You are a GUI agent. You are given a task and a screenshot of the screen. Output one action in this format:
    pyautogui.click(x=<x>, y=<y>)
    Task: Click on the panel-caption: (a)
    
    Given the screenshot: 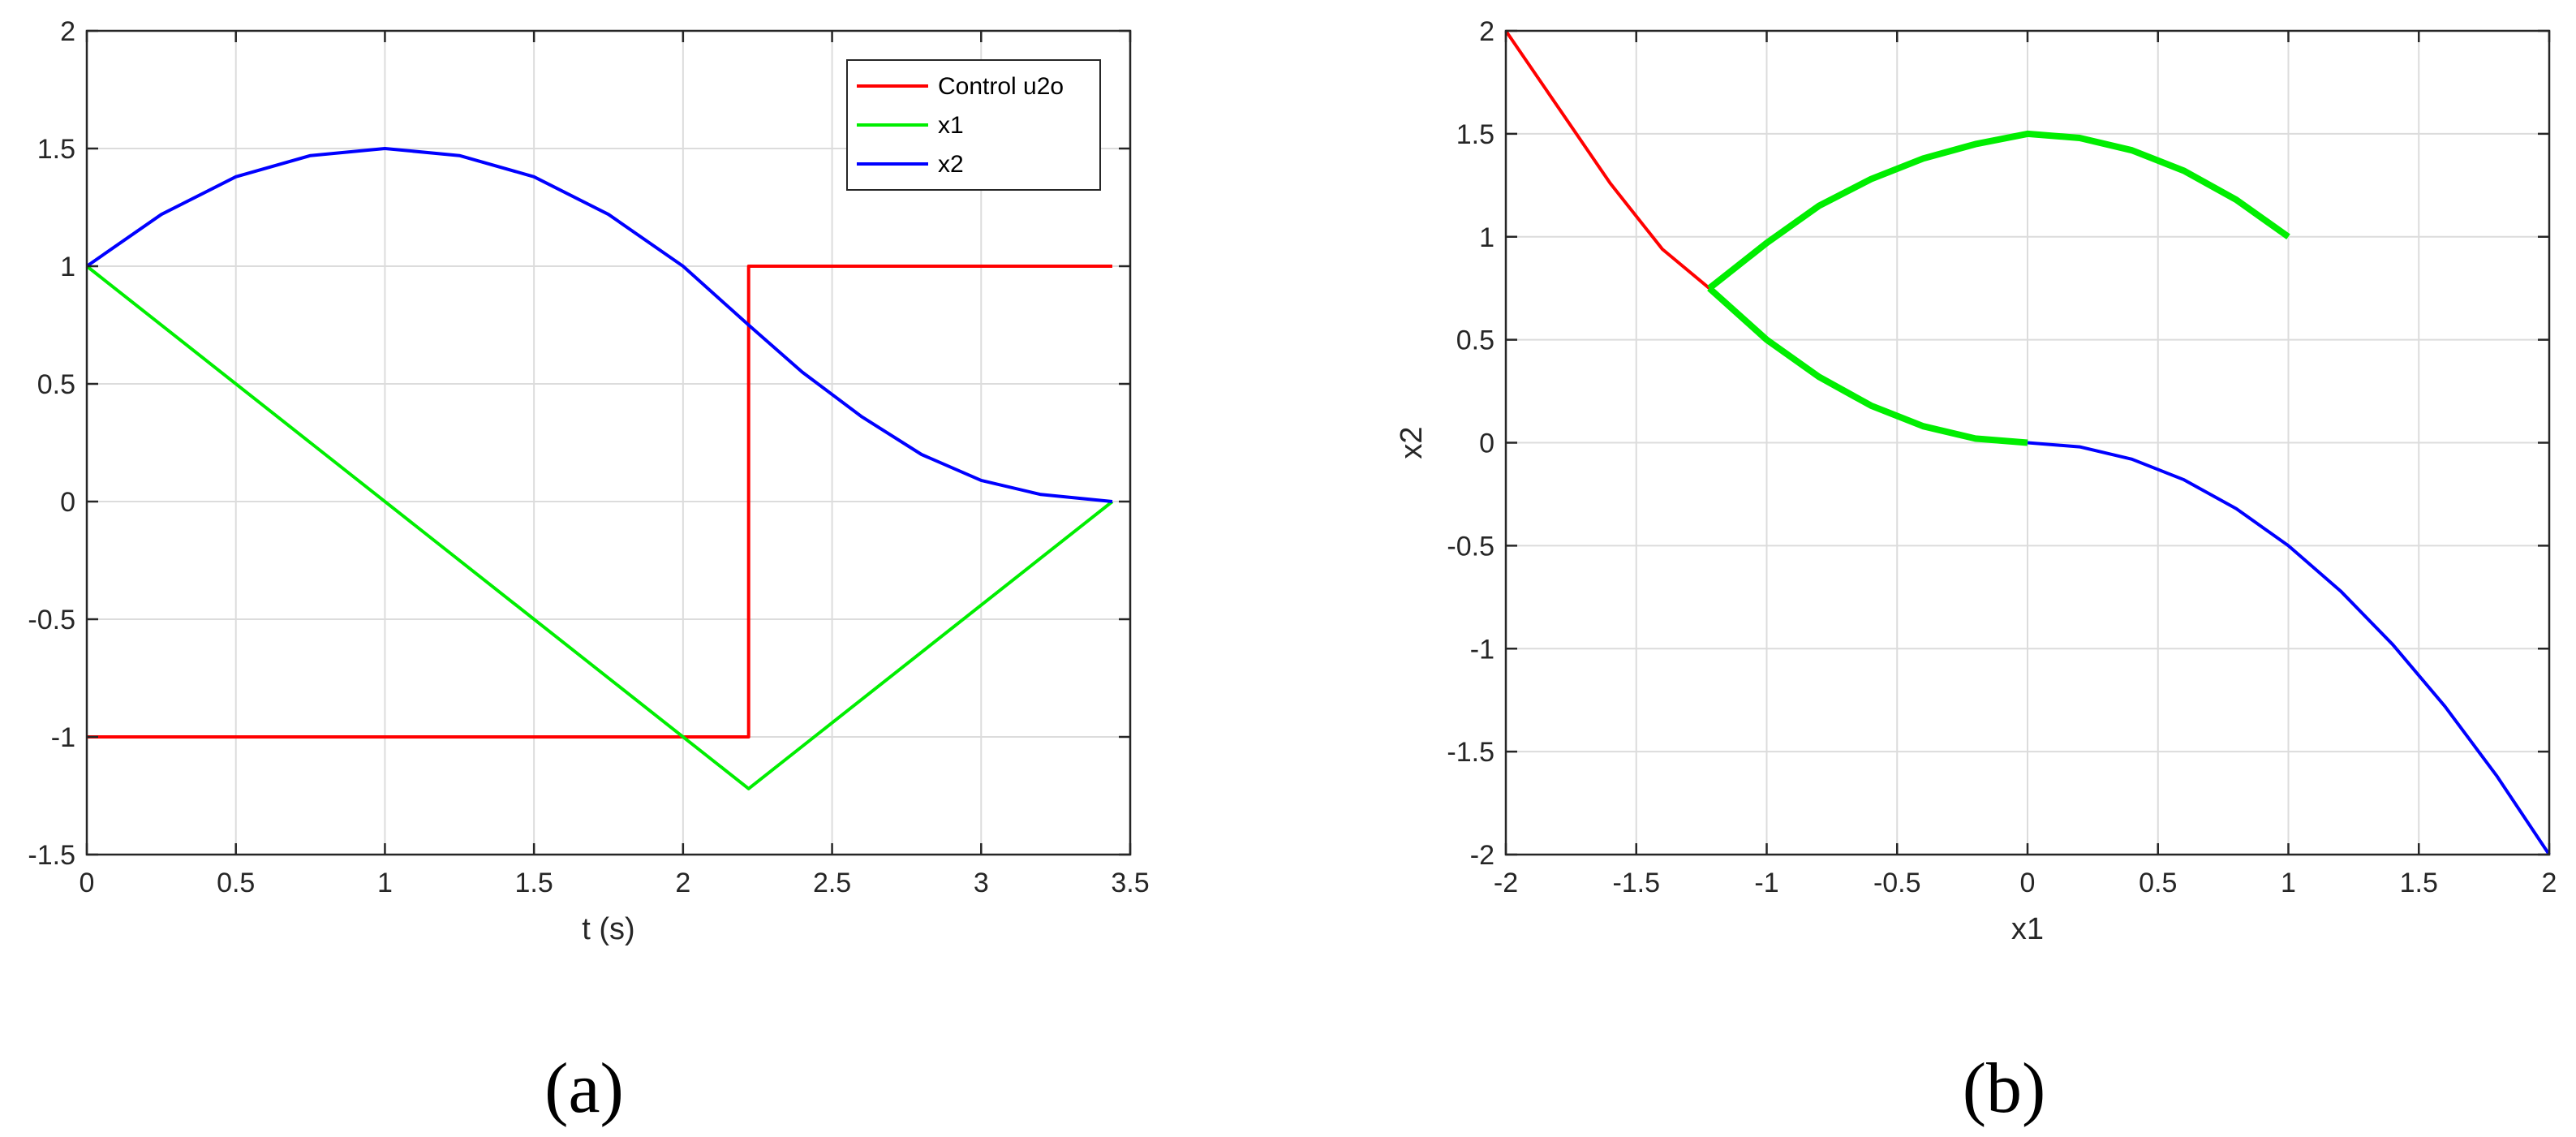 What is the action you would take?
    pyautogui.click(x=584, y=1088)
    